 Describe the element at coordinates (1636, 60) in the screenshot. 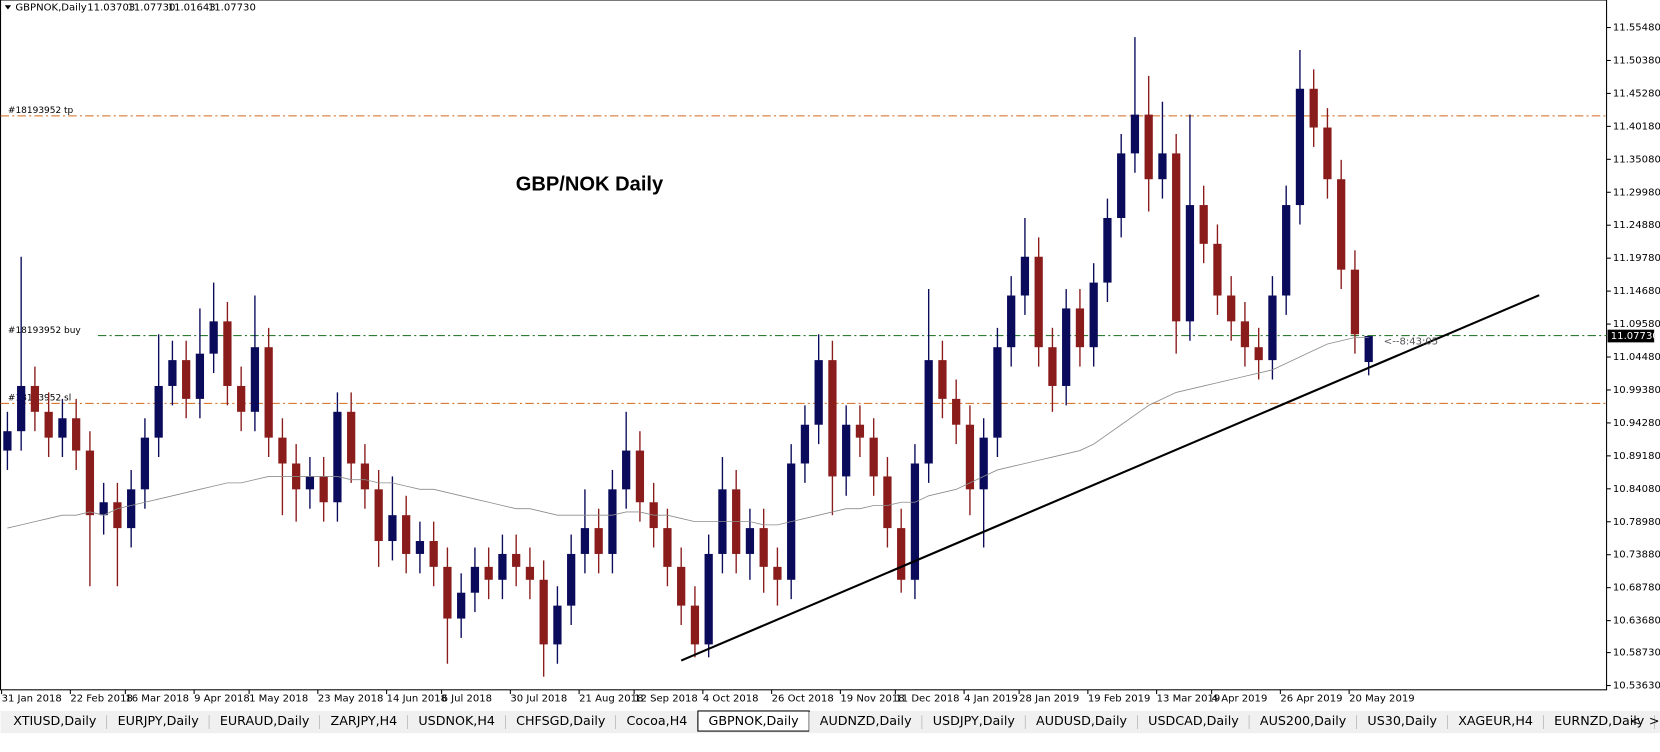

I see `y-tick-label: 11.50380` at that location.